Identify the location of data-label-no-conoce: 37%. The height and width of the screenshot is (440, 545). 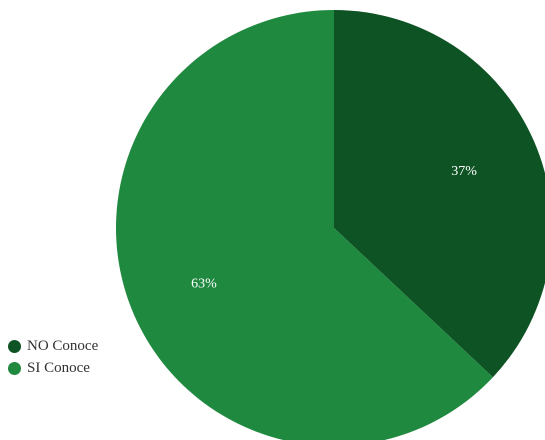
(464, 171).